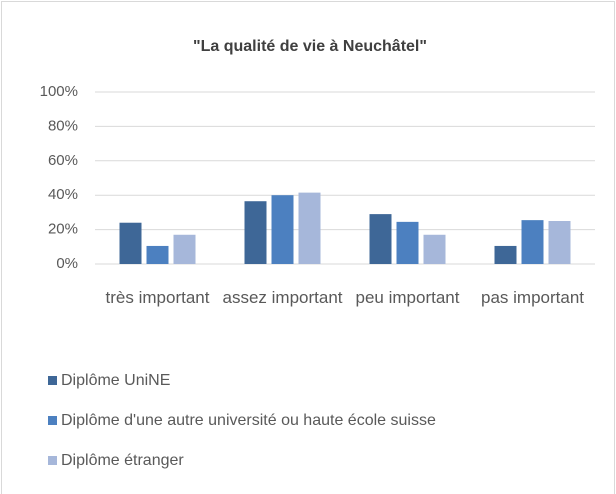 The height and width of the screenshot is (494, 616). What do you see at coordinates (122, 460) in the screenshot?
I see `legend-label: Diplôme étranger` at bounding box center [122, 460].